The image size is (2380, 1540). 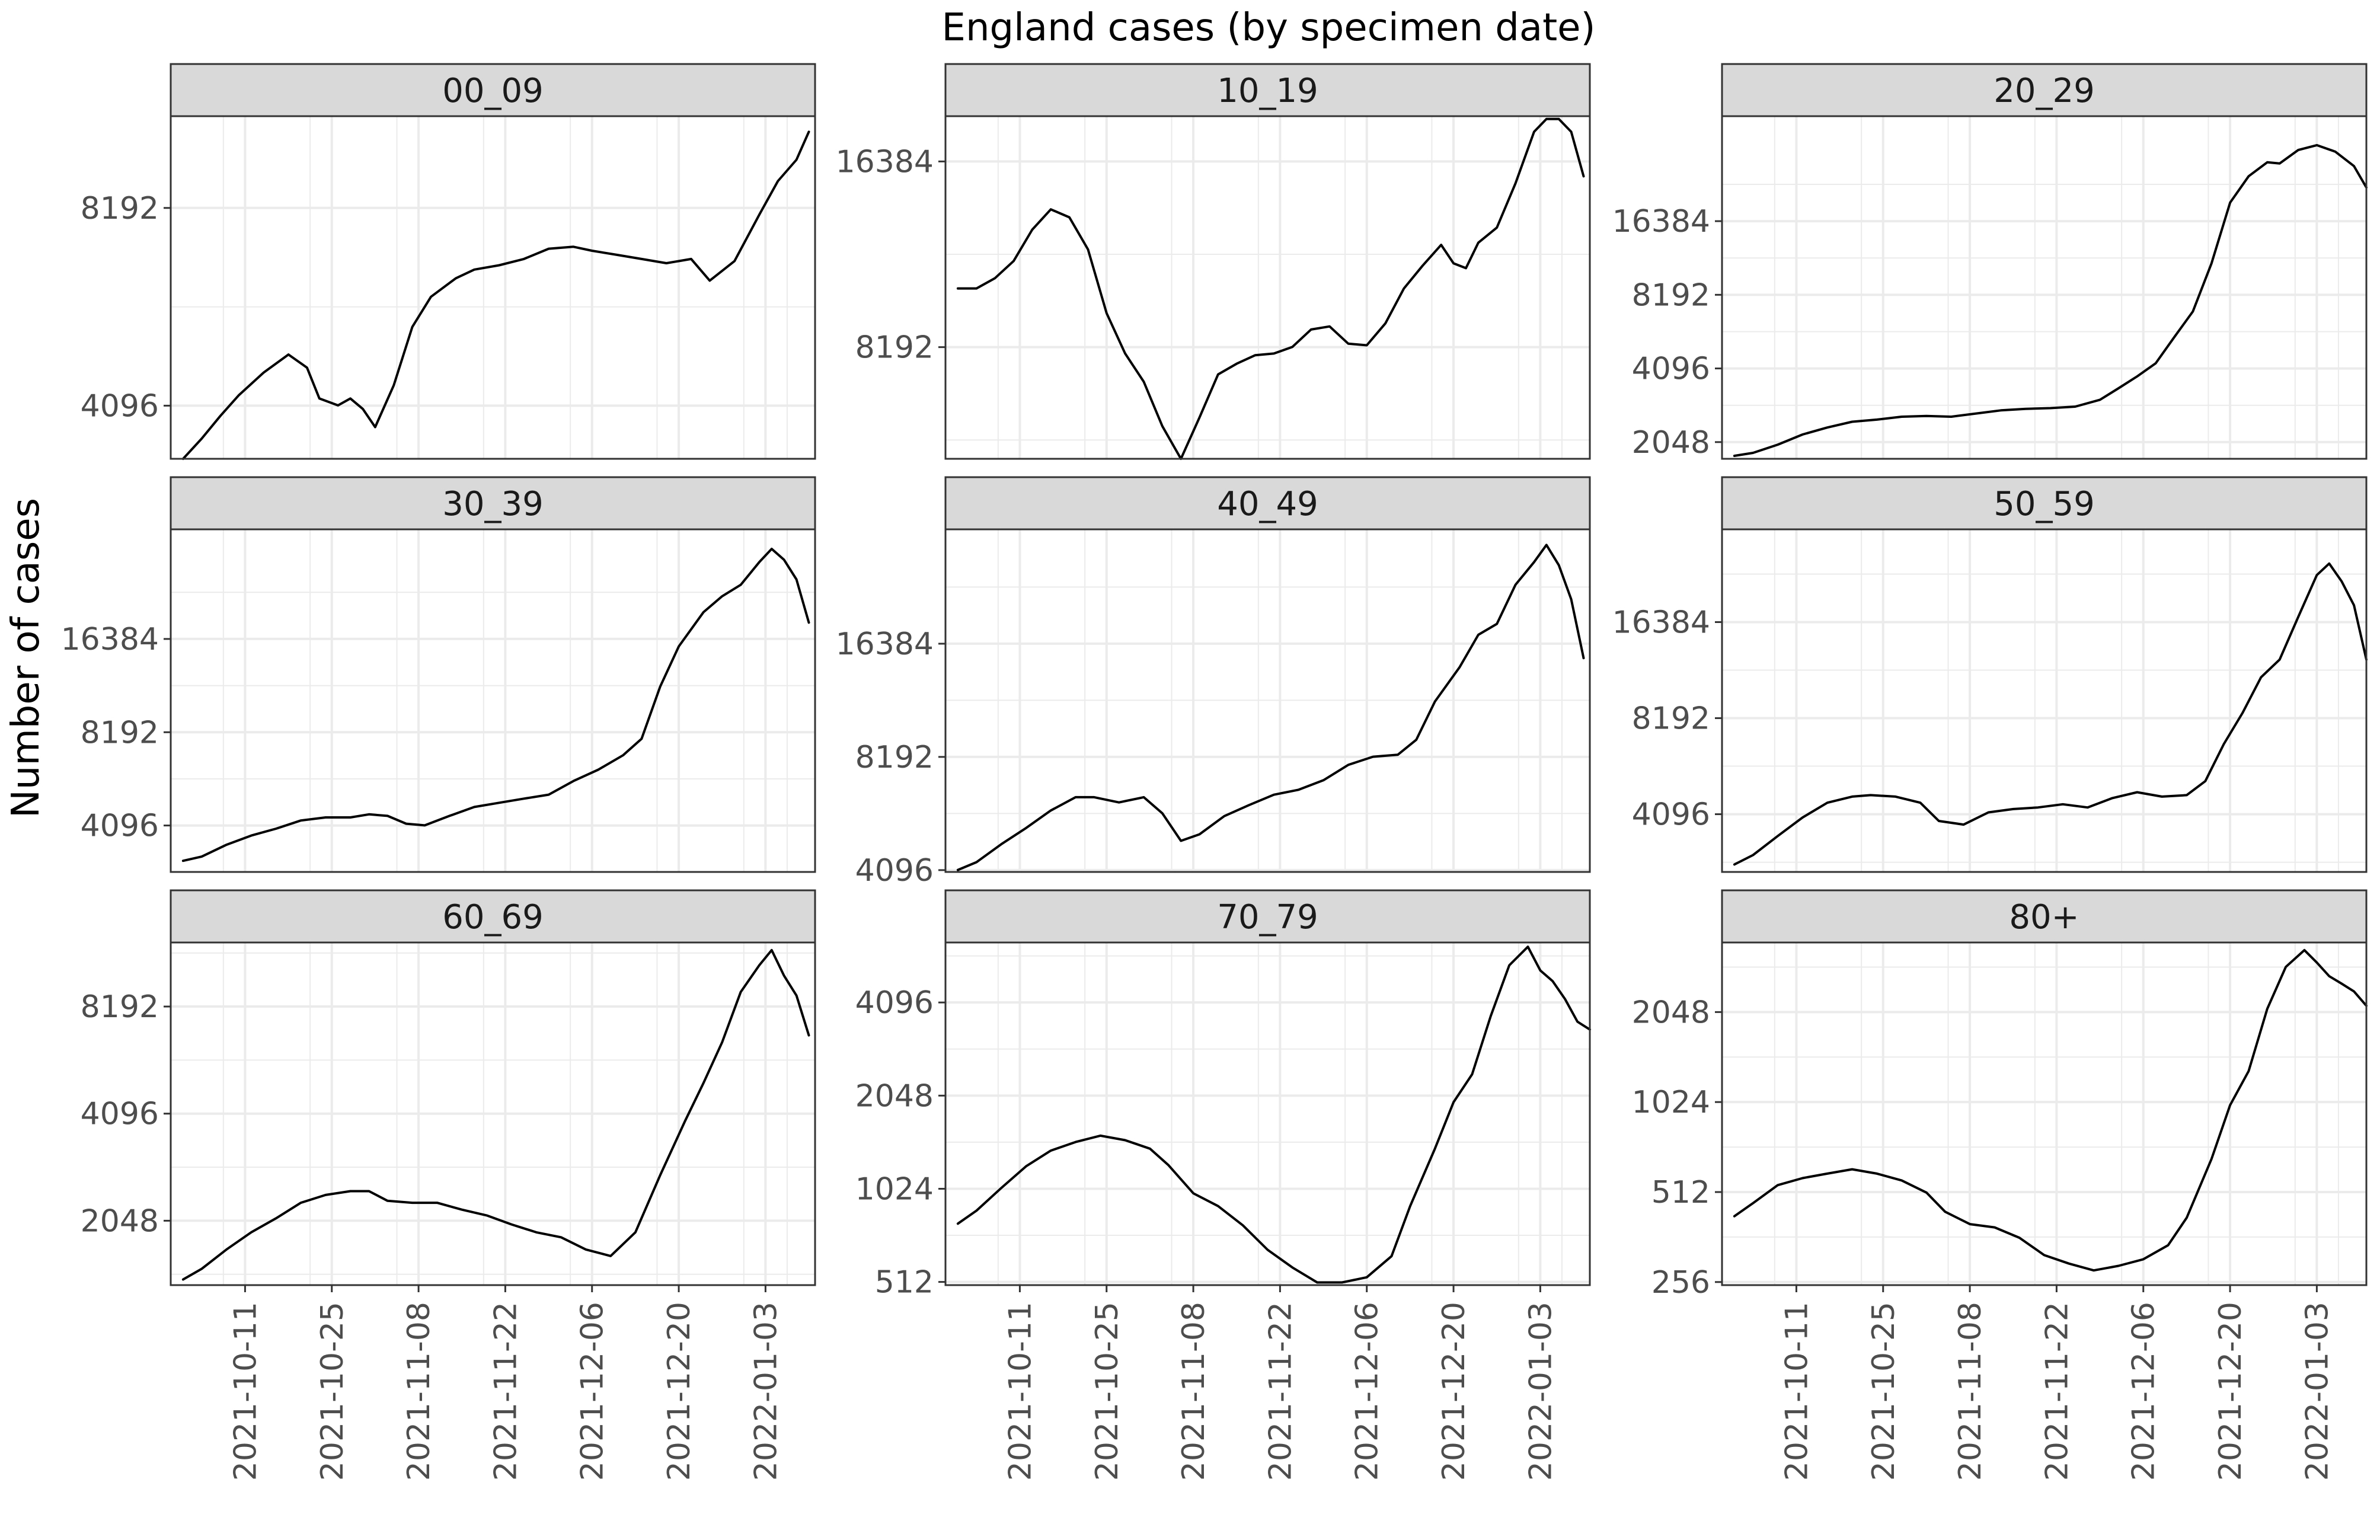 I want to click on facet-panel-20-29: 2048 4096 8192 16384 20_29, so click(x=1990, y=262).